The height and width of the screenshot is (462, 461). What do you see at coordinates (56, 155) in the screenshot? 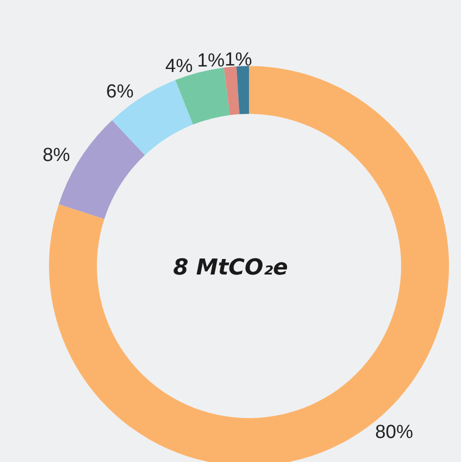
I see `data-label: 8%` at bounding box center [56, 155].